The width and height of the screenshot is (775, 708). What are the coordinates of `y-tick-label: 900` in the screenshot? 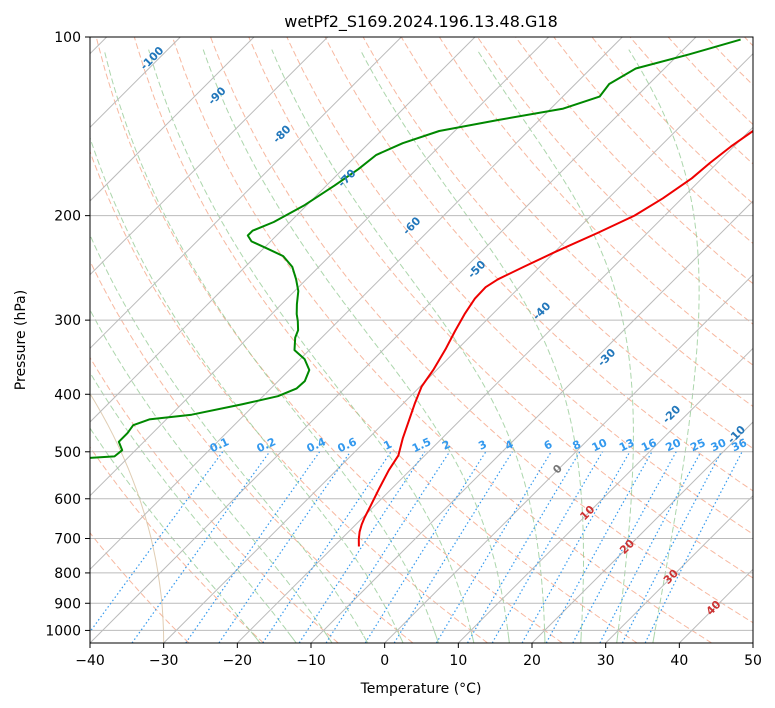 It's located at (67, 604).